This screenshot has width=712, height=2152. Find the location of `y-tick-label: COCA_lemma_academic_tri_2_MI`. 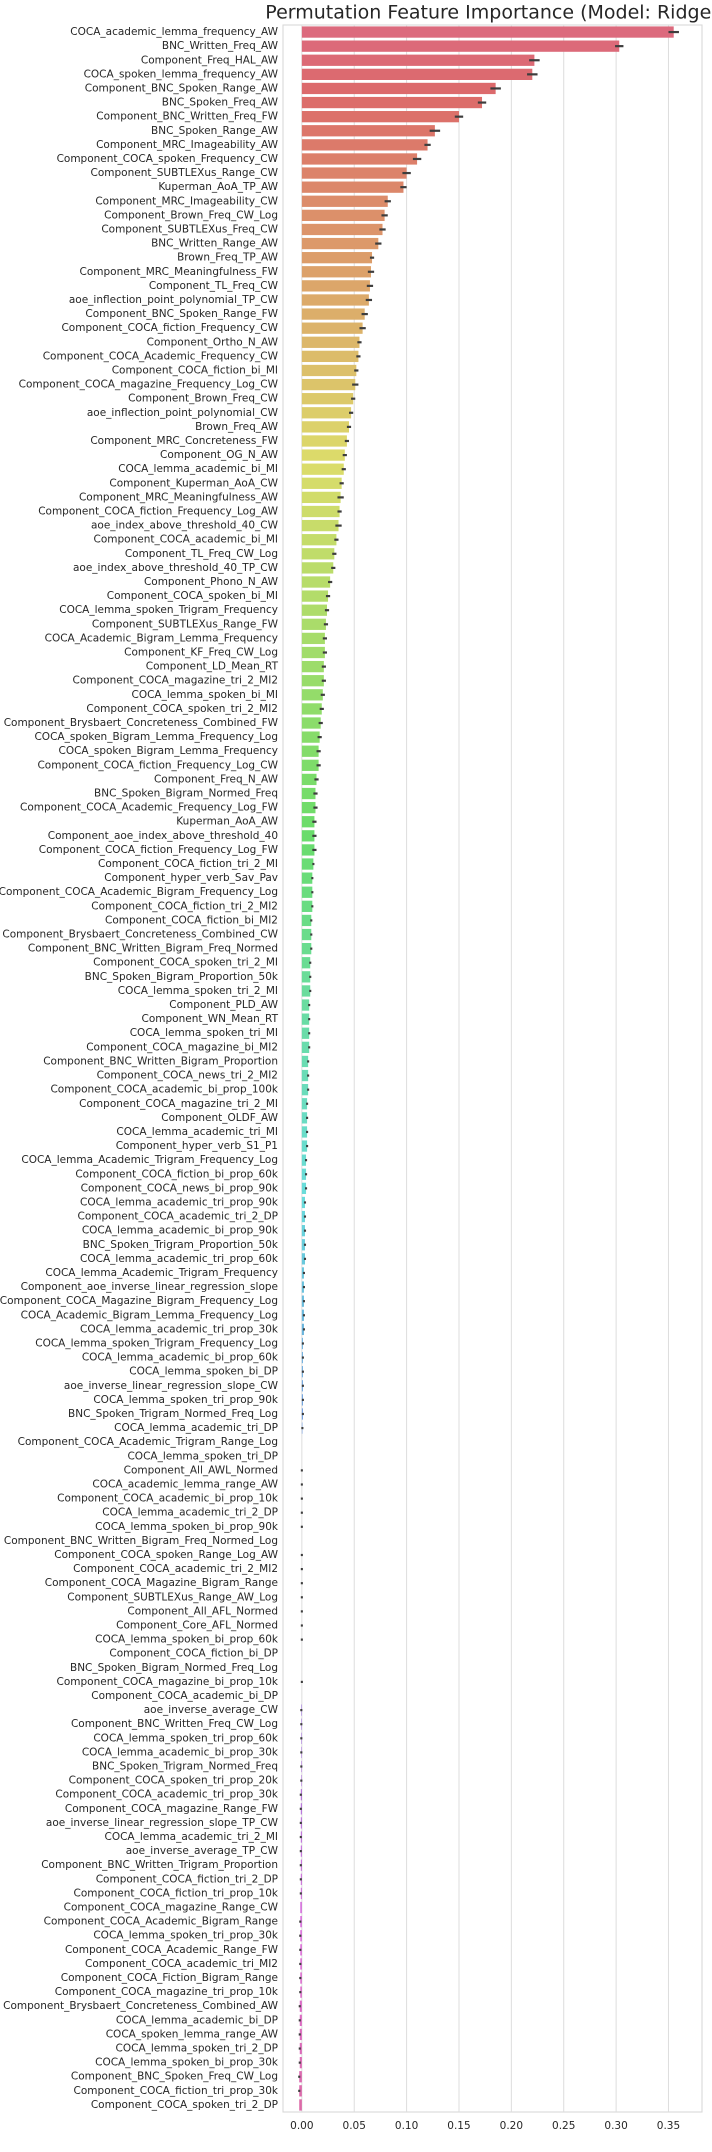

y-tick-label: COCA_lemma_academic_tri_2_MI is located at coordinates (191, 1837).